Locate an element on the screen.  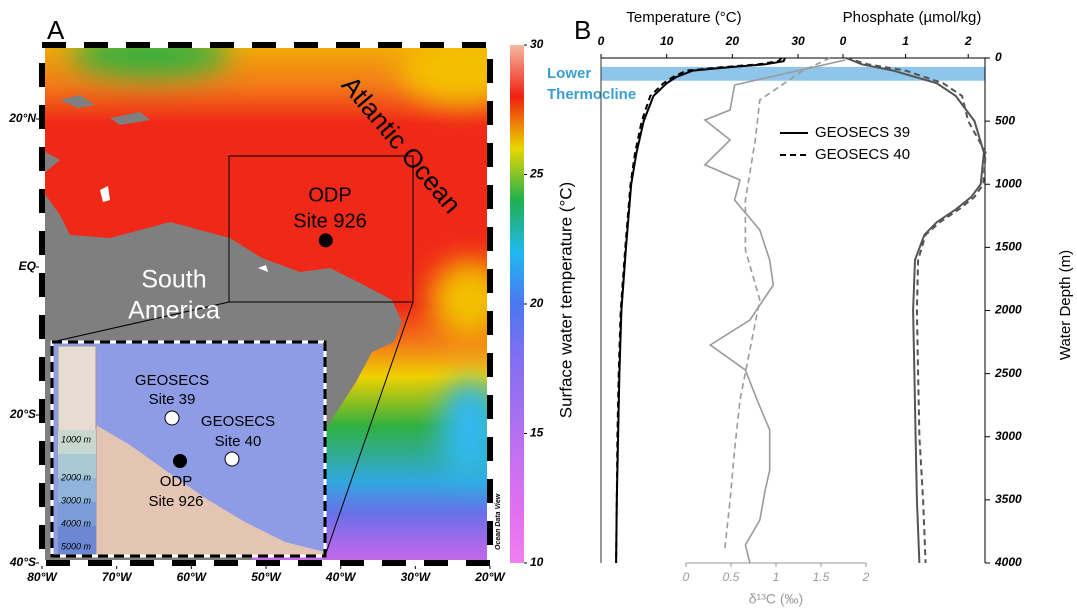
axis-title: Phosphate (µmol/kg) is located at coordinates (912, 17).